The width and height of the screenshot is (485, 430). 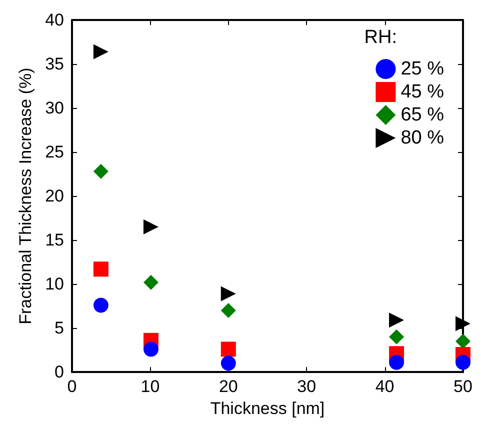 I want to click on legend-label: 65 %, so click(x=422, y=115).